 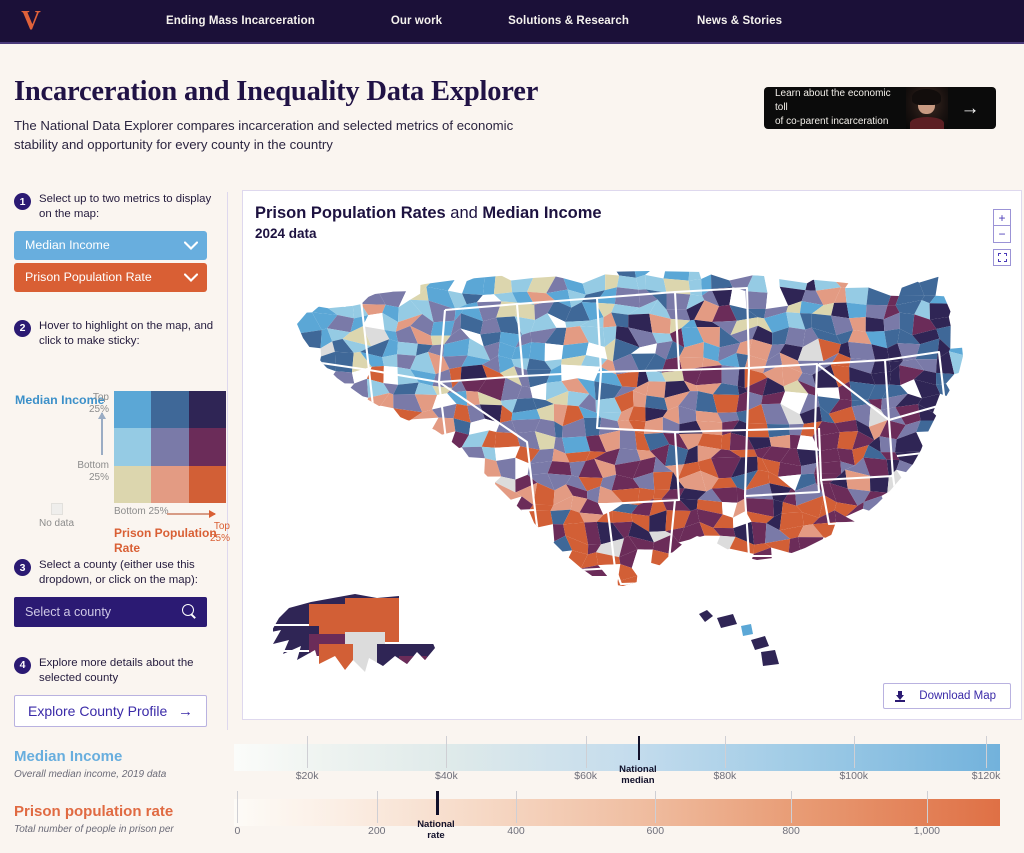 I want to click on fit-to-screen-button, so click(x=1002, y=257).